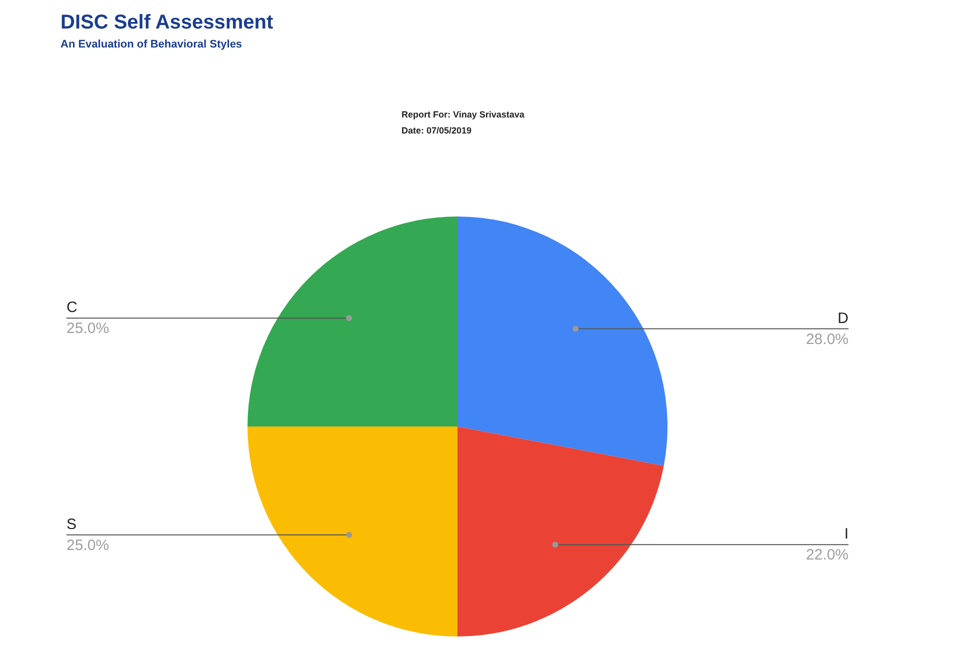 The width and height of the screenshot is (974, 650). Describe the element at coordinates (167, 23) in the screenshot. I see `chart-title: DISC Self Assessment` at that location.